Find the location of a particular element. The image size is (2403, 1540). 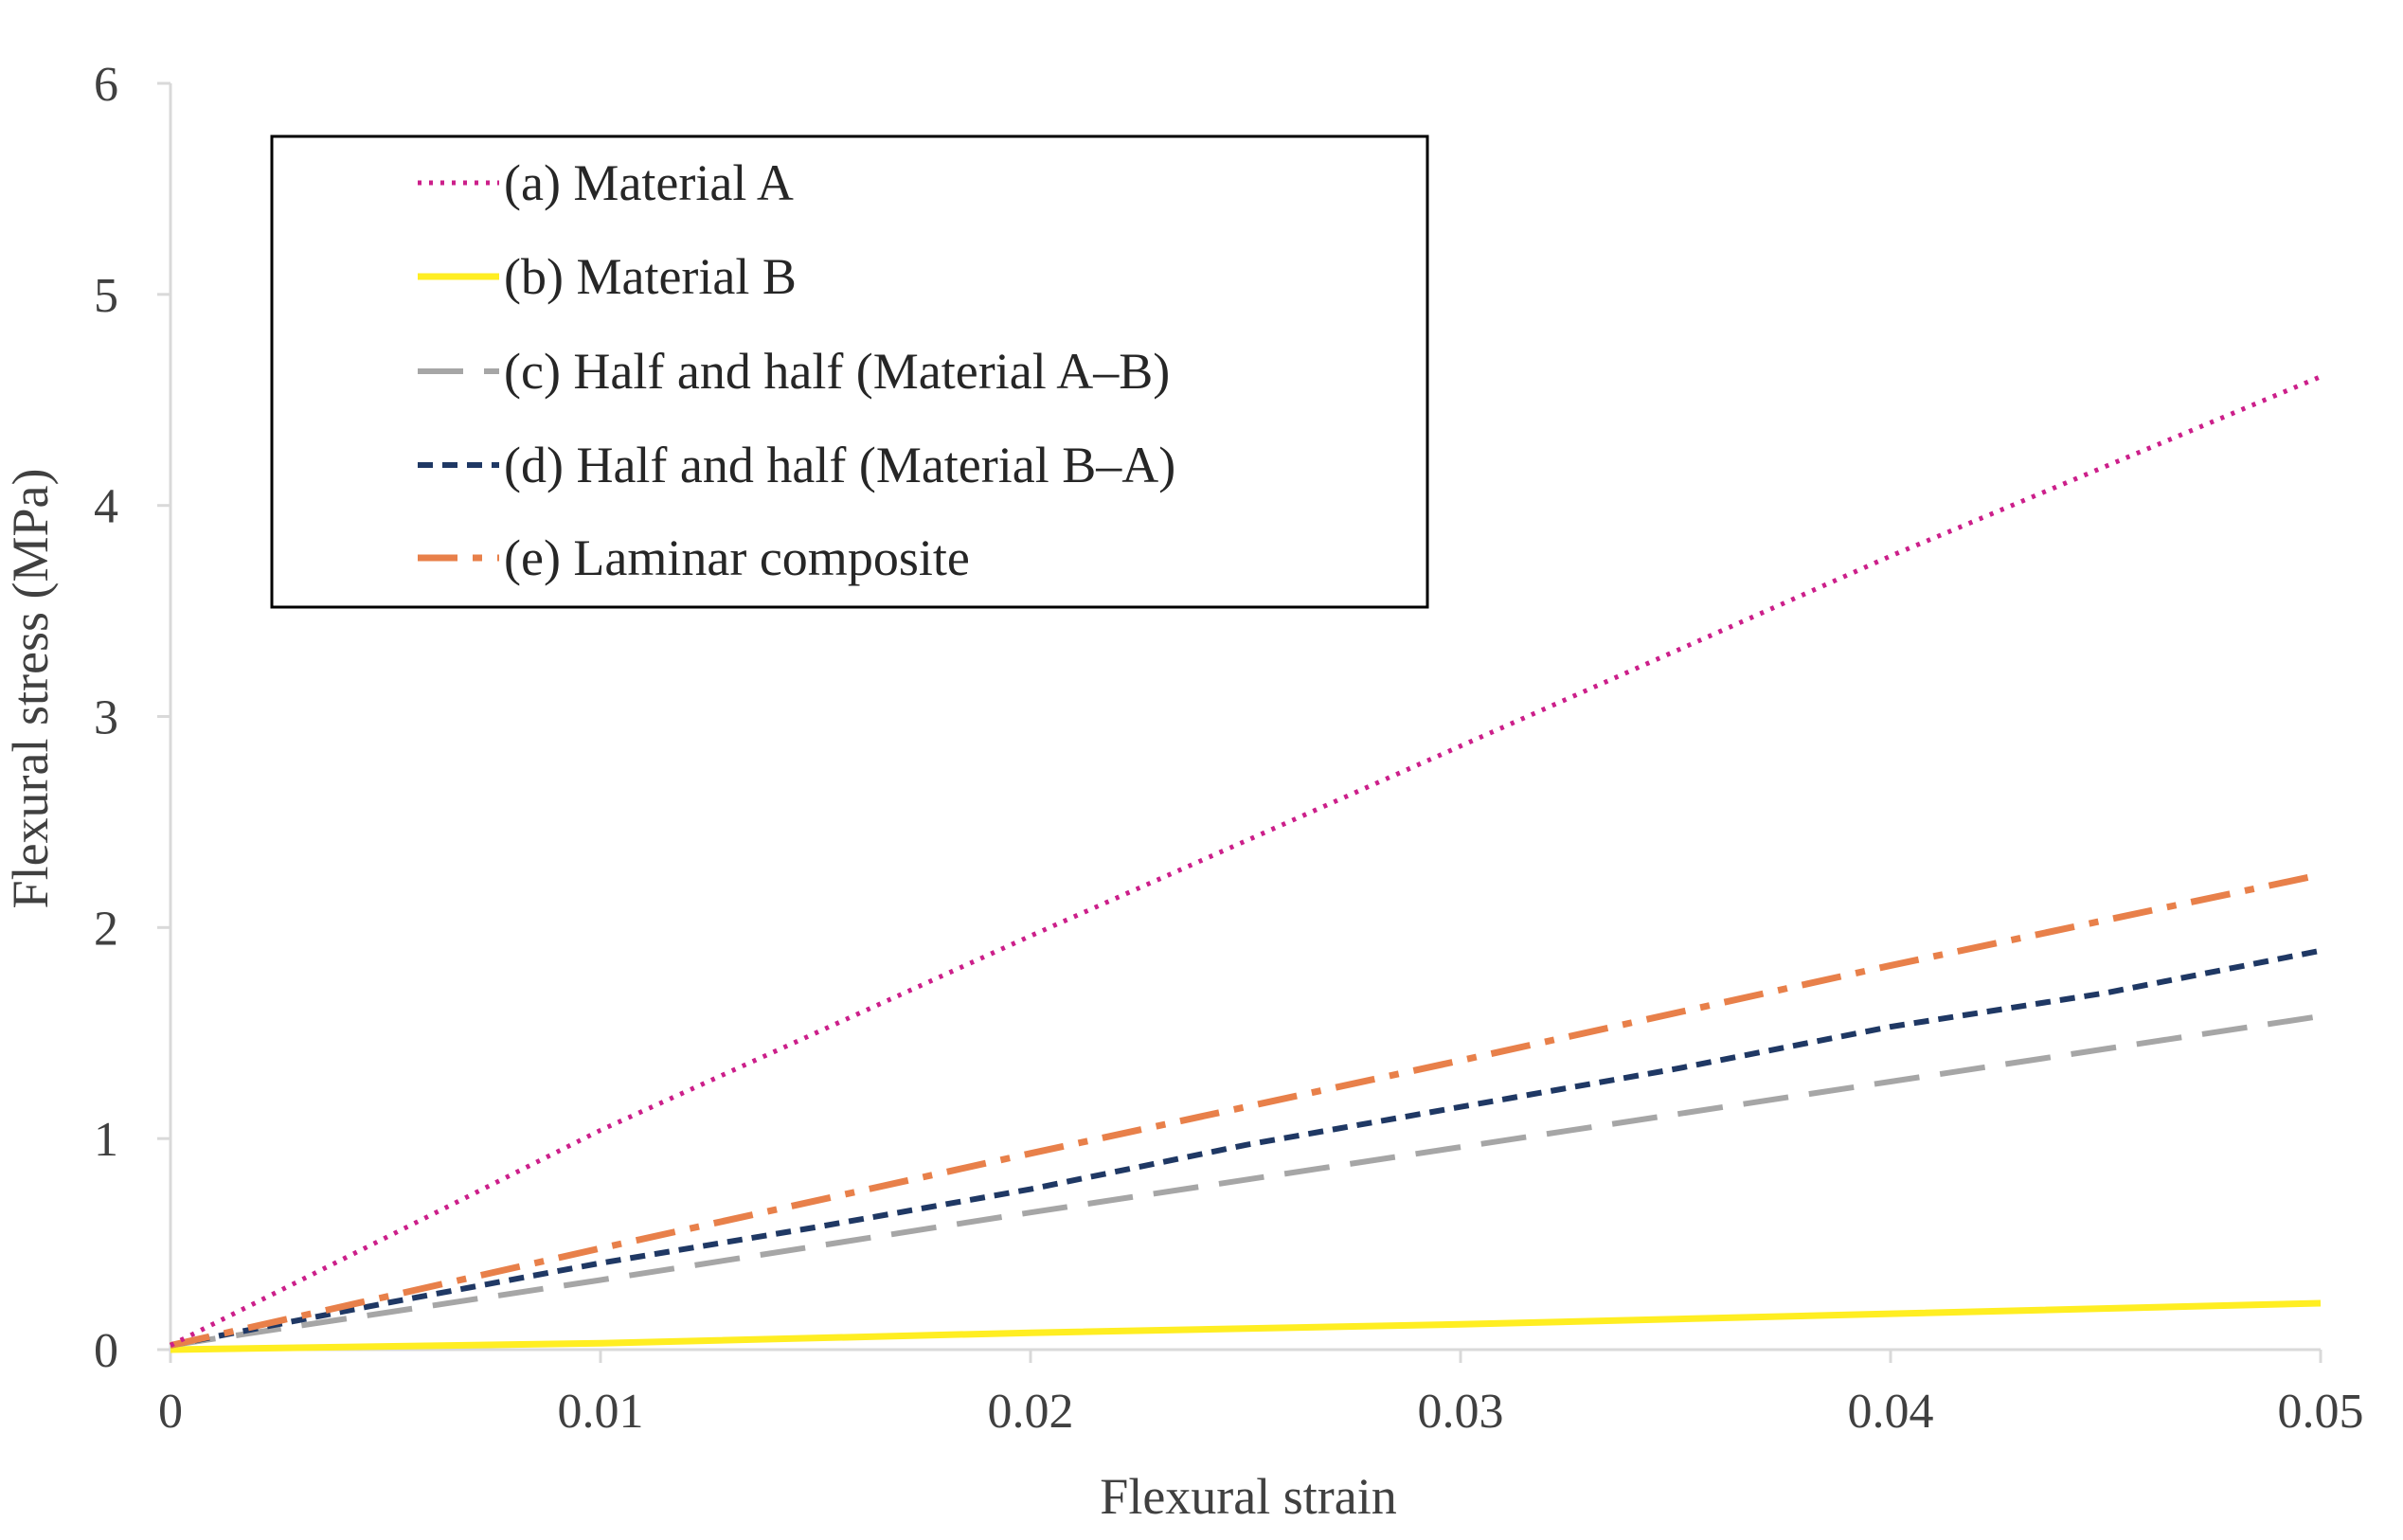

legend-label-a: (a) Material A is located at coordinates (649, 182).